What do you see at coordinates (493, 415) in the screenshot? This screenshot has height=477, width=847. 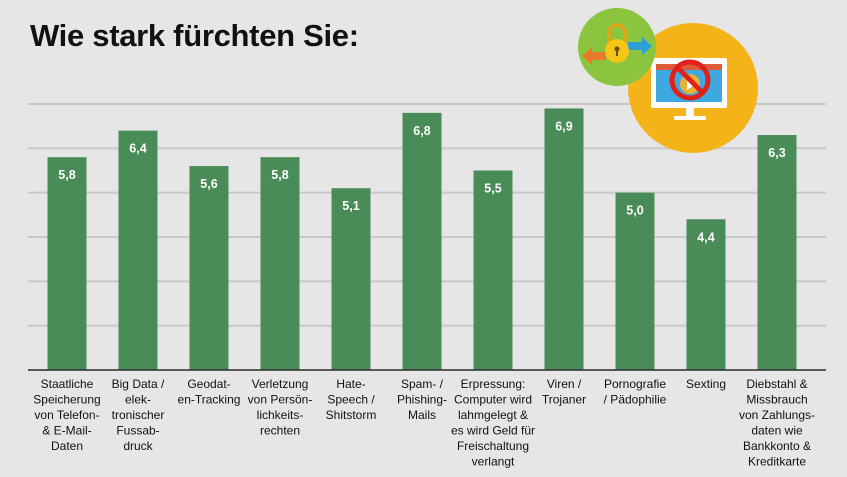 I see `category-label-line: lahmgelegt &` at bounding box center [493, 415].